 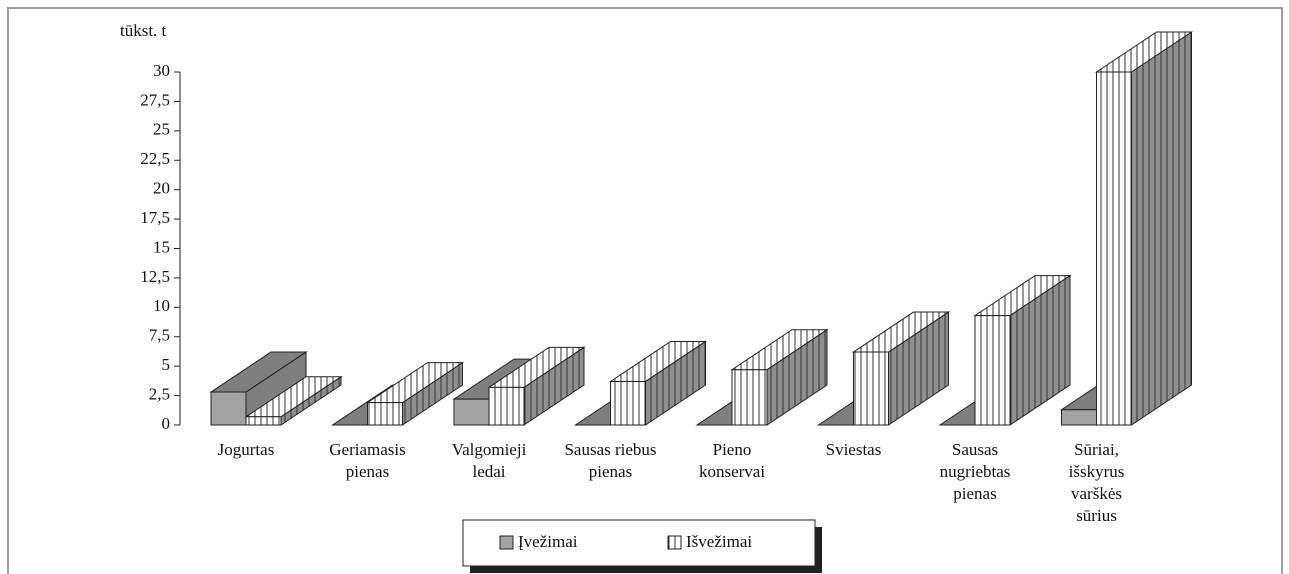 What do you see at coordinates (166, 423) in the screenshot?
I see `y-tick-label: 0` at bounding box center [166, 423].